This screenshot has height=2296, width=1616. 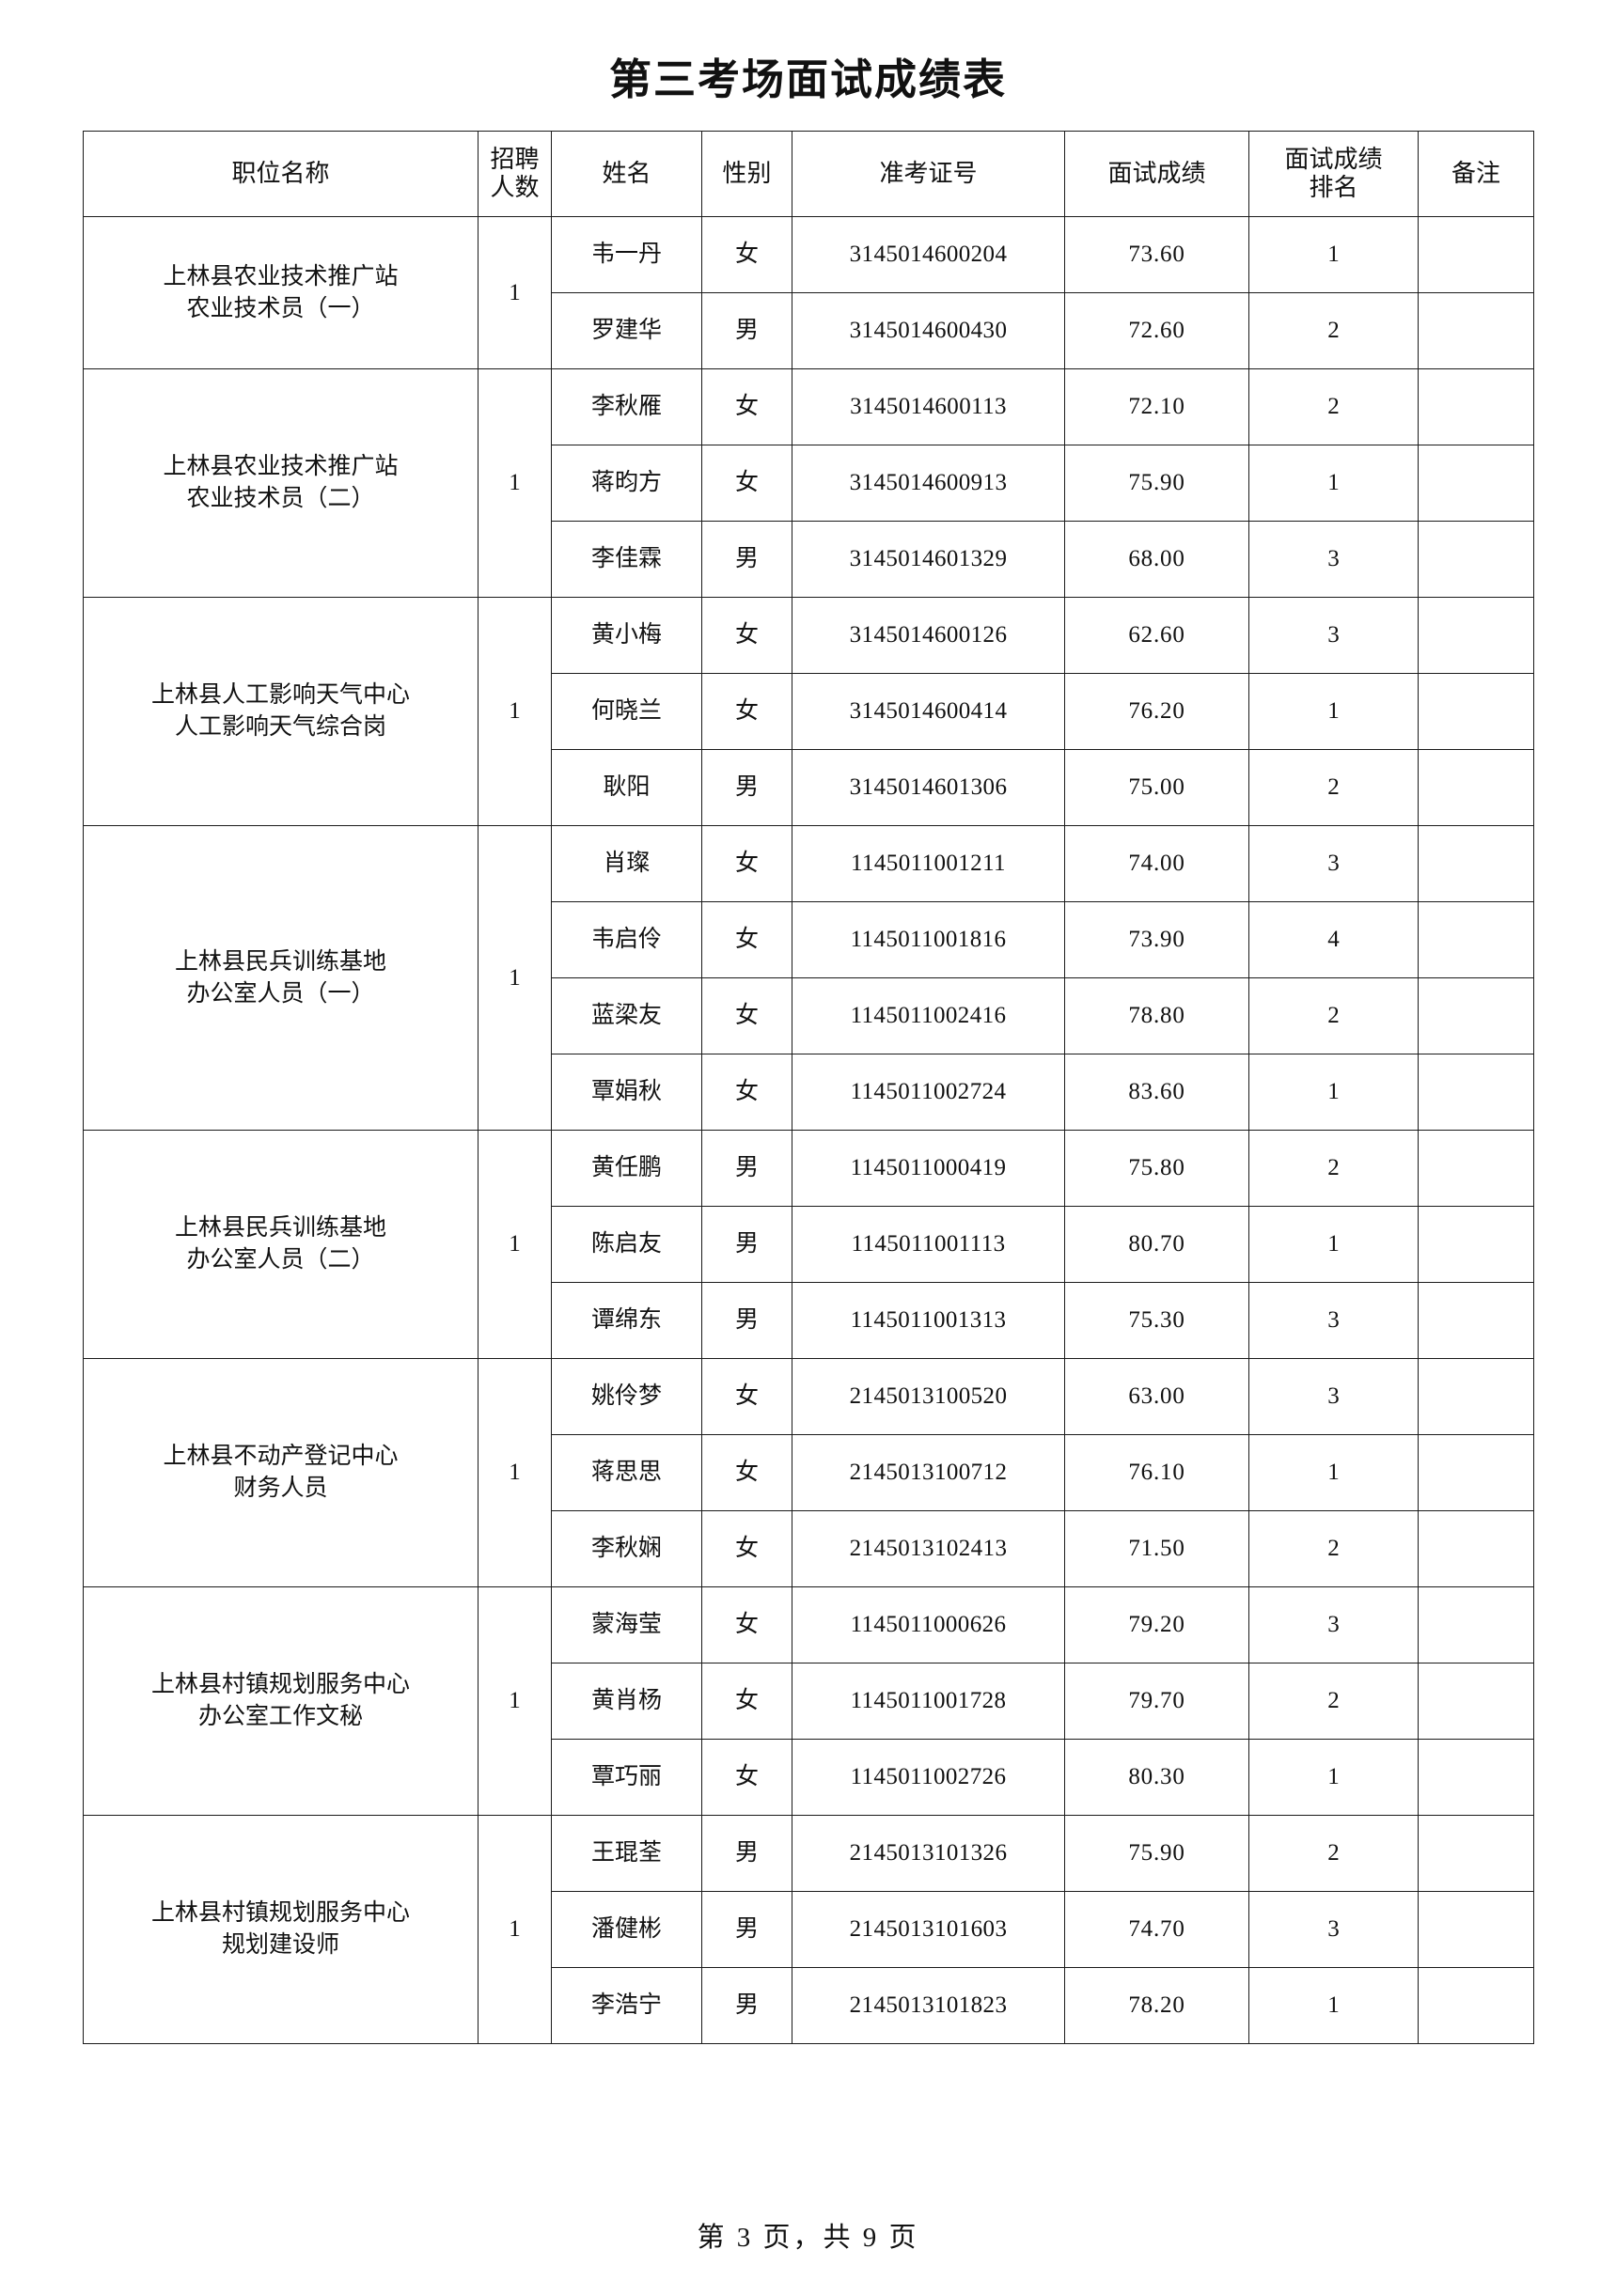 What do you see at coordinates (1156, 174) in the screenshot?
I see `column-header-score: 面试成绩` at bounding box center [1156, 174].